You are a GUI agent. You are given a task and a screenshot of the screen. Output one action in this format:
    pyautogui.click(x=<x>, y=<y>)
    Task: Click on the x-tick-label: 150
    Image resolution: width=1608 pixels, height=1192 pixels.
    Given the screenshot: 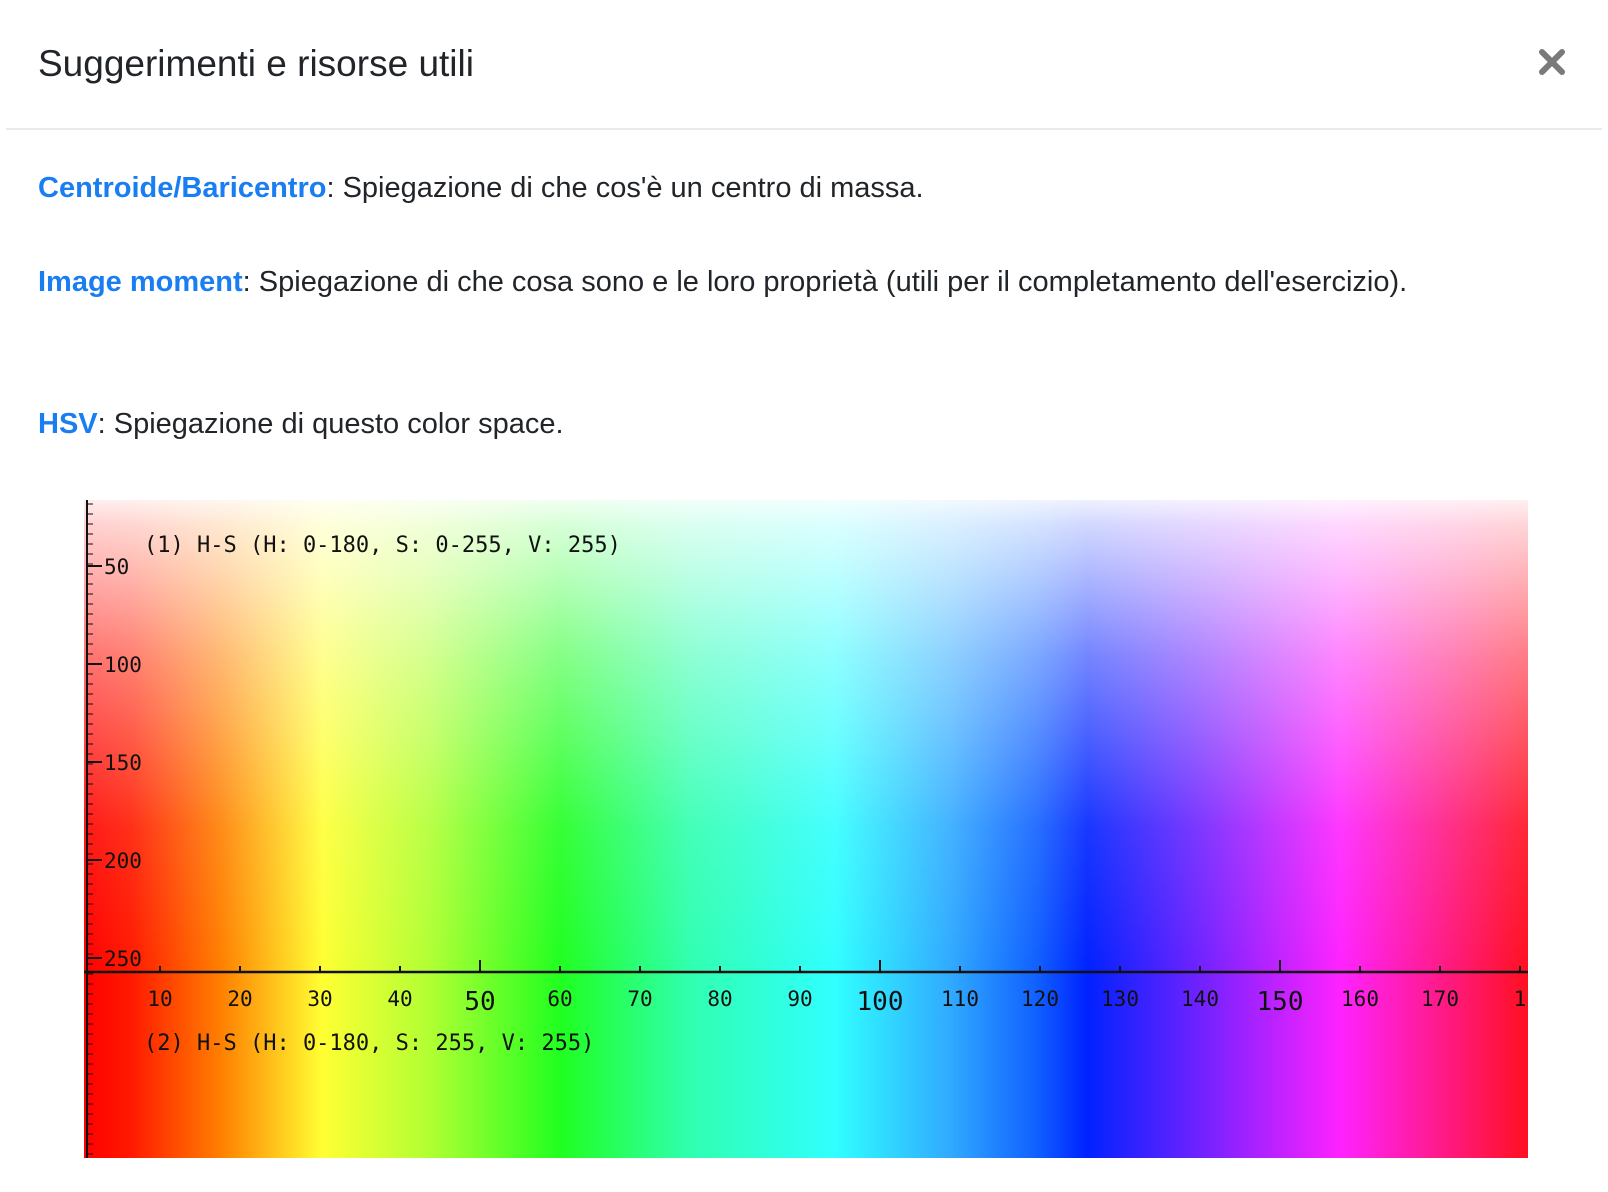 What is the action you would take?
    pyautogui.click(x=1280, y=1002)
    